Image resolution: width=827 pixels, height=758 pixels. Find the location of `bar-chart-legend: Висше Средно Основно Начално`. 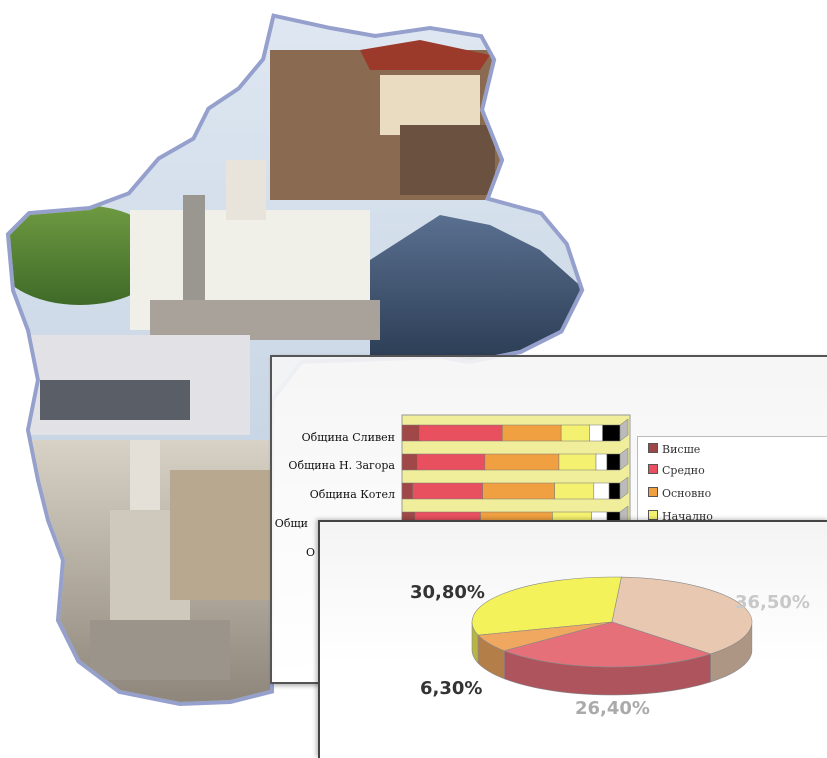

bar-chart-legend: Висше Средно Основно Начално is located at coordinates (732, 482).